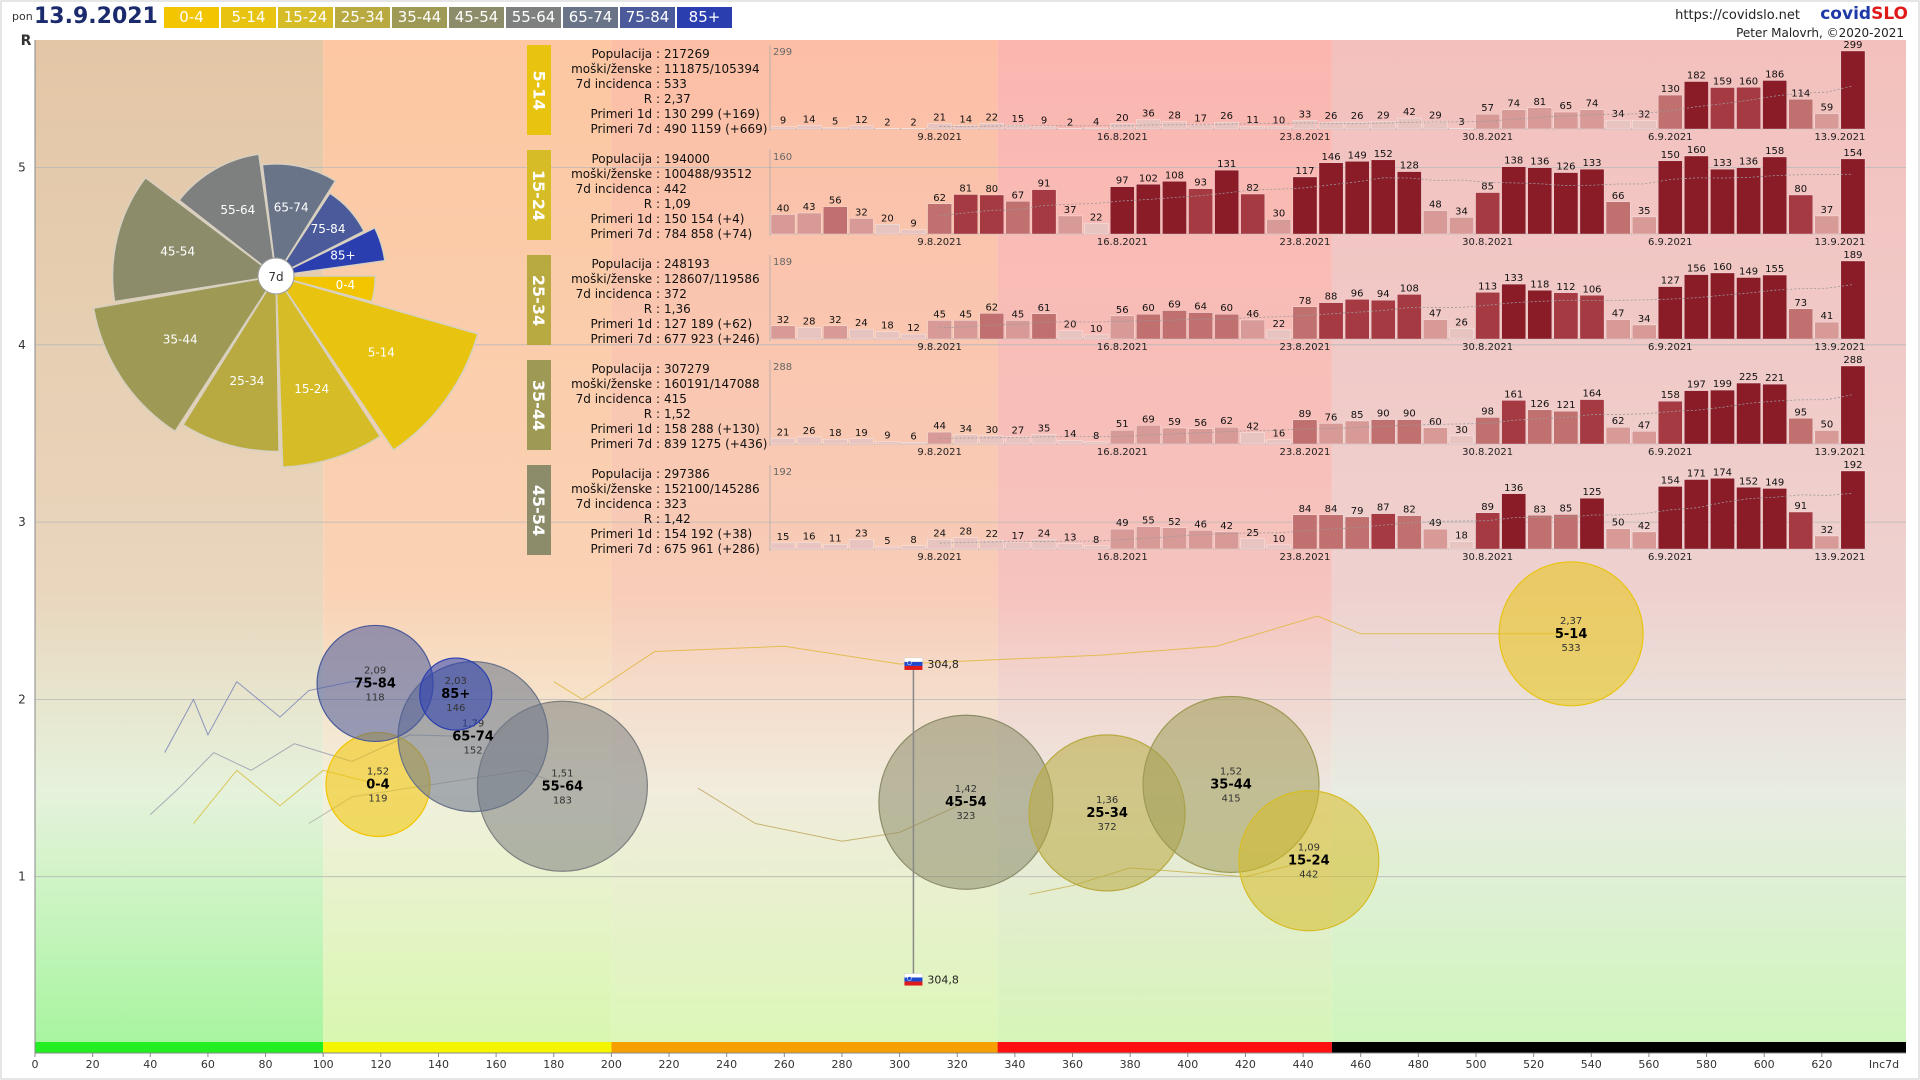  What do you see at coordinates (809, 431) in the screenshot?
I see `bar-value-label: 26` at bounding box center [809, 431].